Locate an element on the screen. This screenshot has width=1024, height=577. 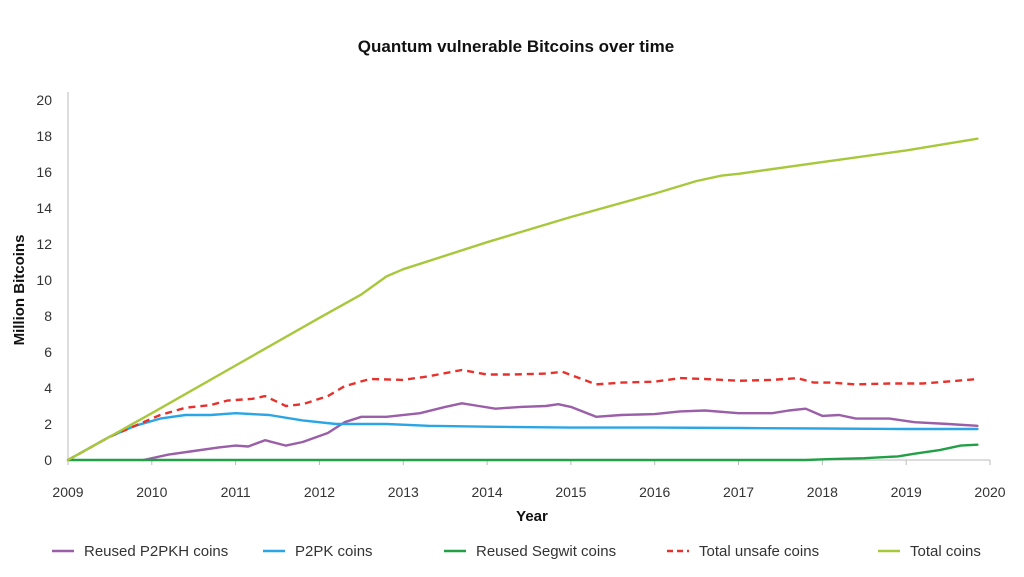
x-tick-label: 2012 is located at coordinates (319, 492).